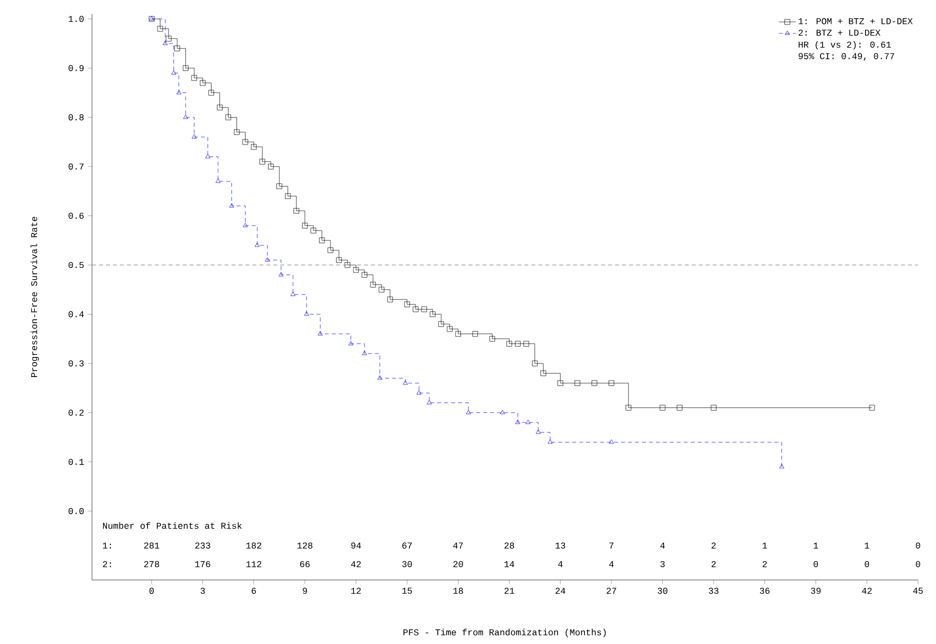  Describe the element at coordinates (407, 591) in the screenshot. I see `x-tick-label: 15` at that location.